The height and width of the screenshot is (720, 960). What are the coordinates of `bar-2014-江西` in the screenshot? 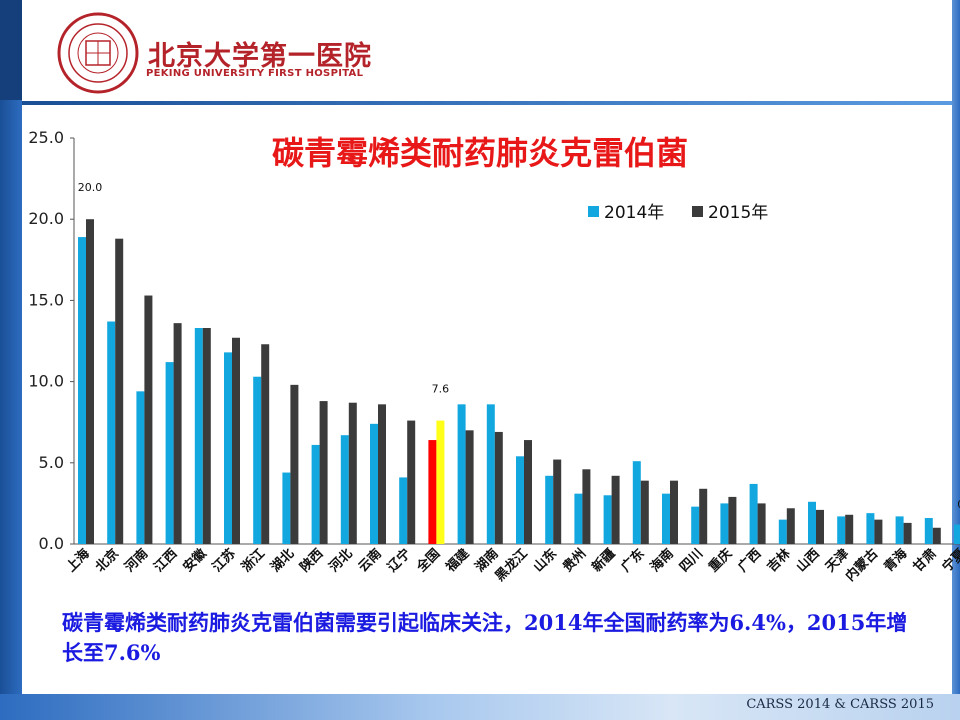 It's located at (169, 453).